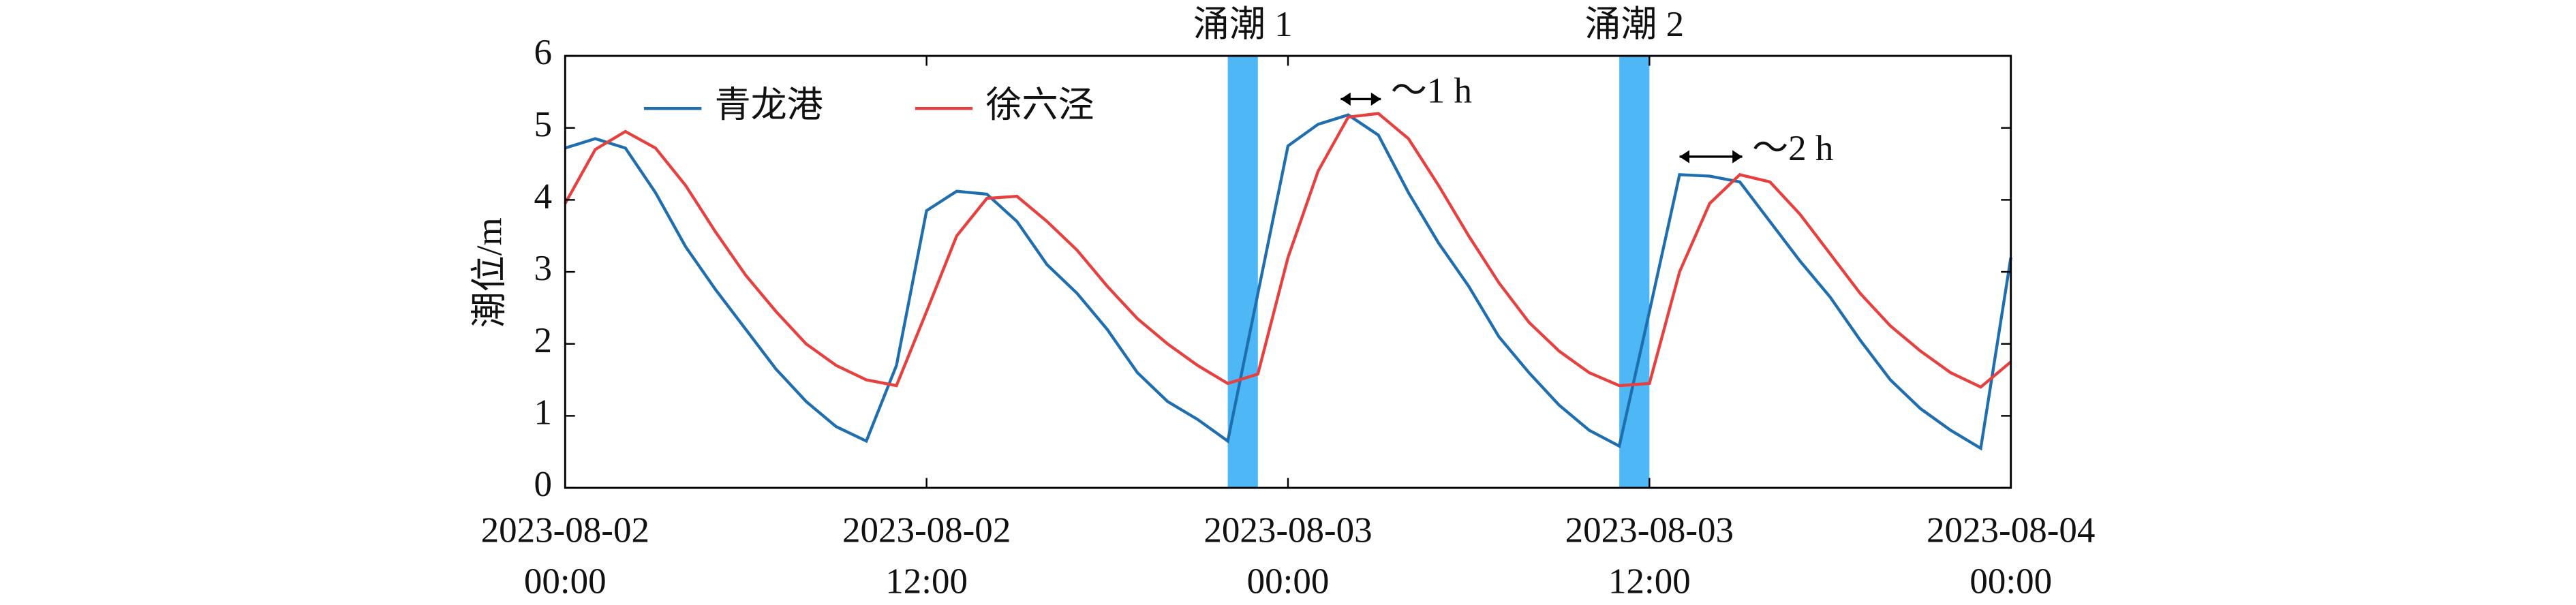  What do you see at coordinates (543, 340) in the screenshot?
I see `y-tick-label: 2` at bounding box center [543, 340].